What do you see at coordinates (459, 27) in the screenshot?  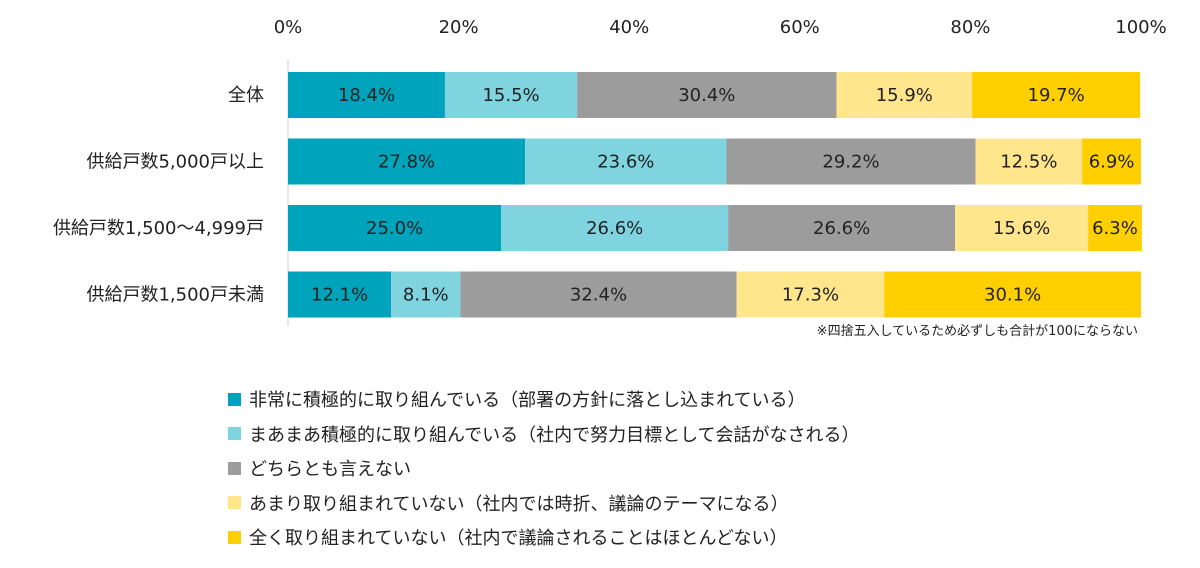 I see `x-tick-label: 20%` at bounding box center [459, 27].